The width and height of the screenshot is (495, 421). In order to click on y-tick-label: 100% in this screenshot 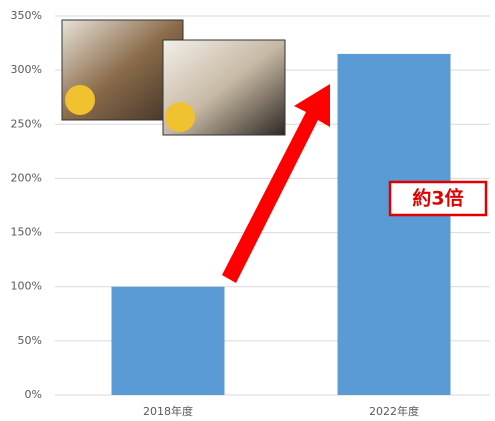, I will do `click(26, 286)`.